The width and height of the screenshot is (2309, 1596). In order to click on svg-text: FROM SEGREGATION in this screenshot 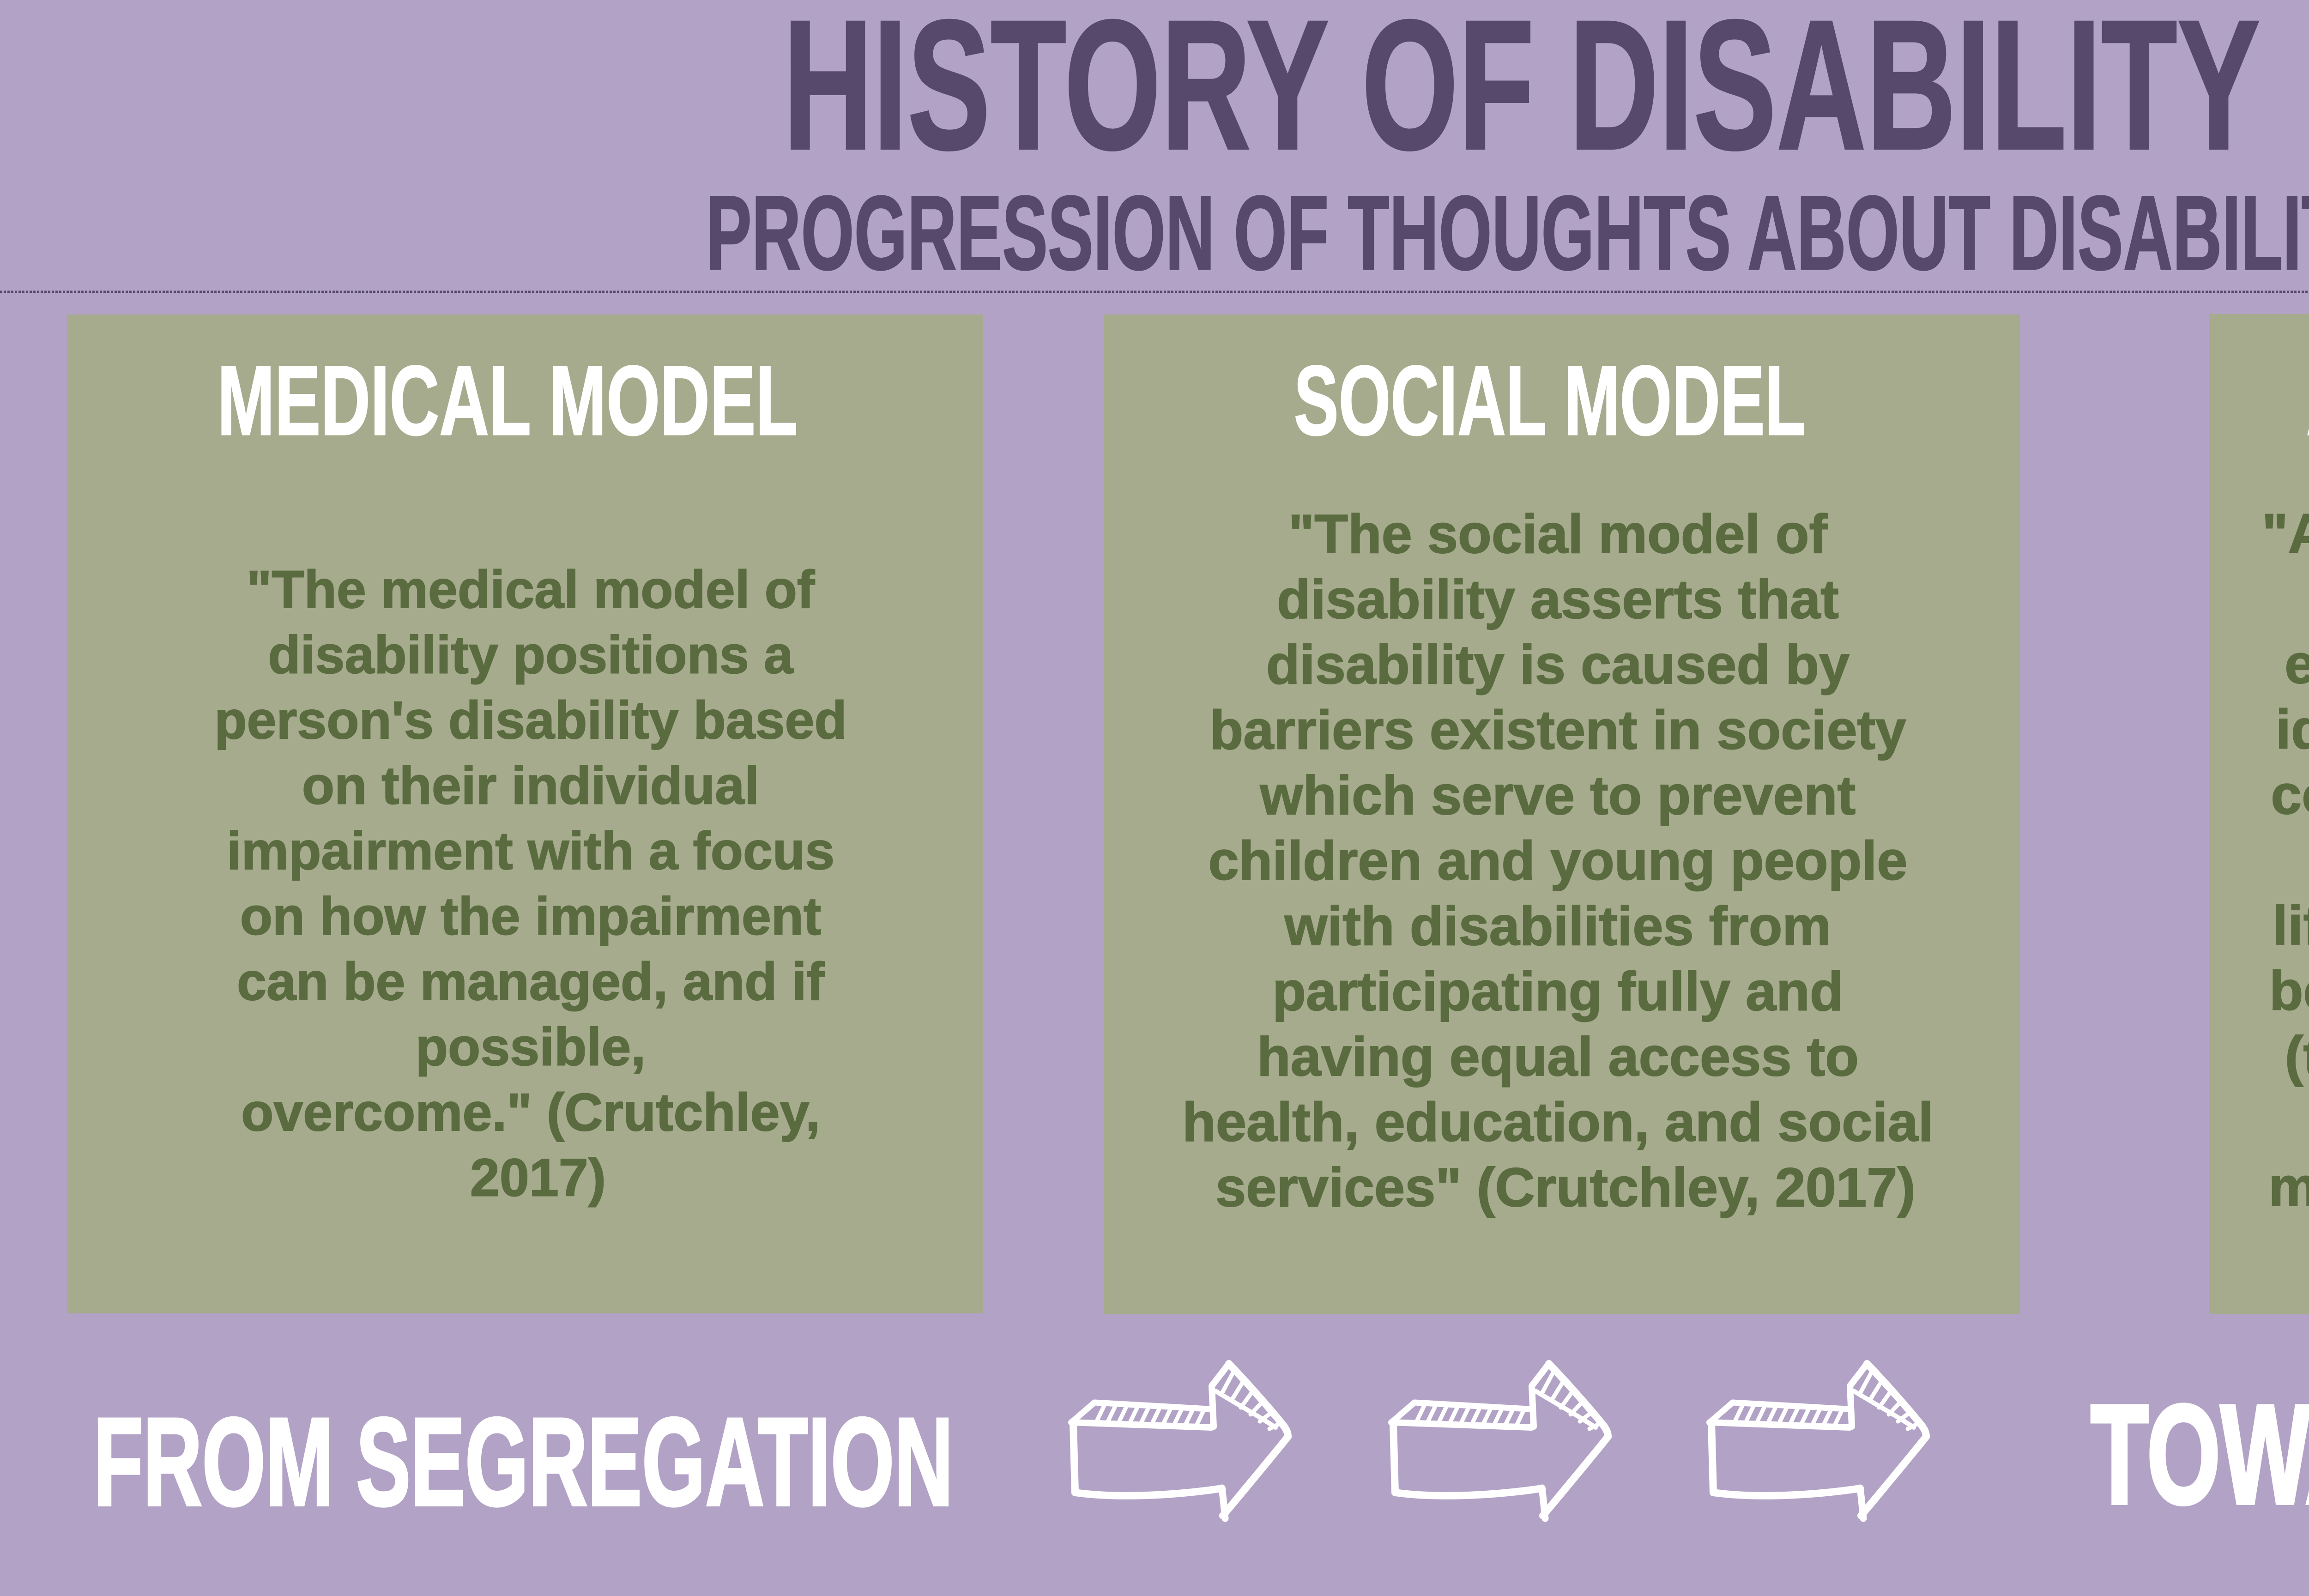, I will do `click(523, 1462)`.